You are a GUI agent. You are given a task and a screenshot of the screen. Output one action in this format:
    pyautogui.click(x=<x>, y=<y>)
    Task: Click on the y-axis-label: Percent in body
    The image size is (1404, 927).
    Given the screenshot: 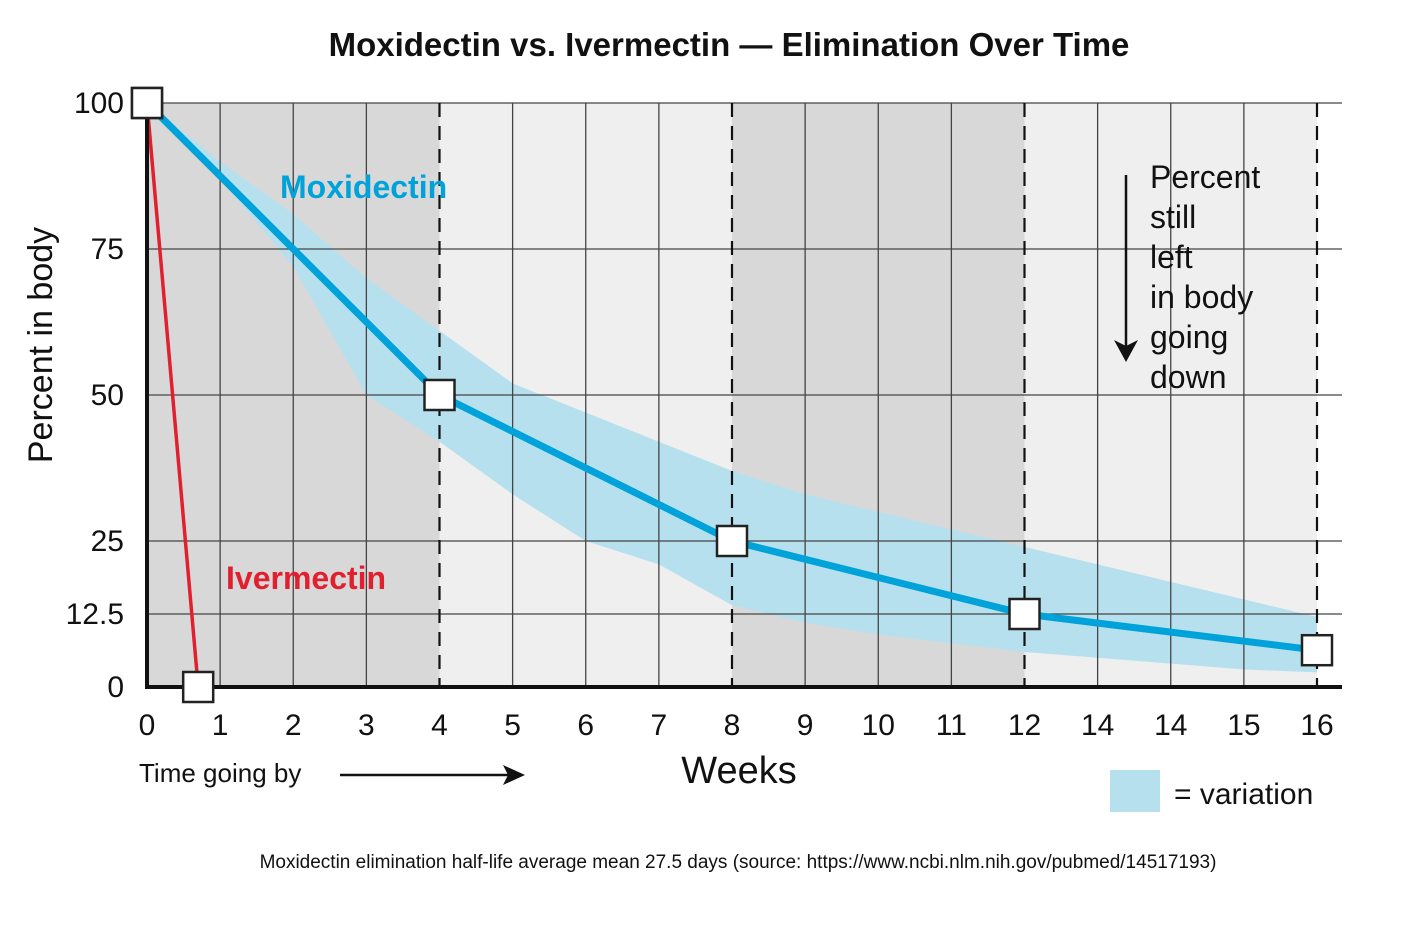 What is the action you would take?
    pyautogui.click(x=41, y=345)
    